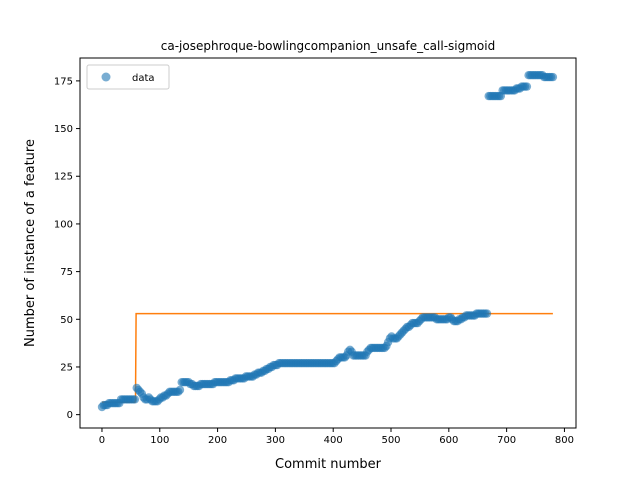 Image resolution: width=640 pixels, height=480 pixels. Describe the element at coordinates (63, 81) in the screenshot. I see `y-tick-label: 175` at that location.